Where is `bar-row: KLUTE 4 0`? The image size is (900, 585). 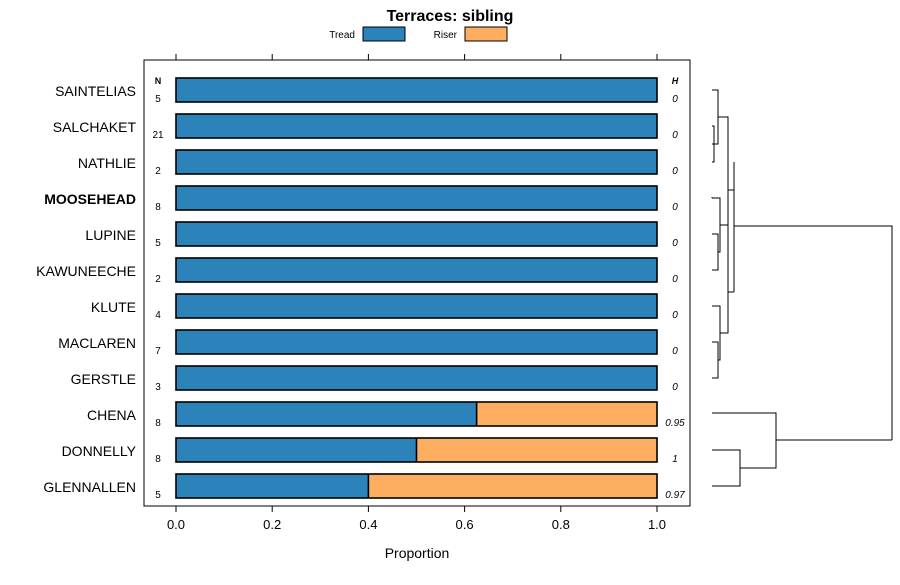 bar-row: KLUTE 4 0 is located at coordinates (384, 307).